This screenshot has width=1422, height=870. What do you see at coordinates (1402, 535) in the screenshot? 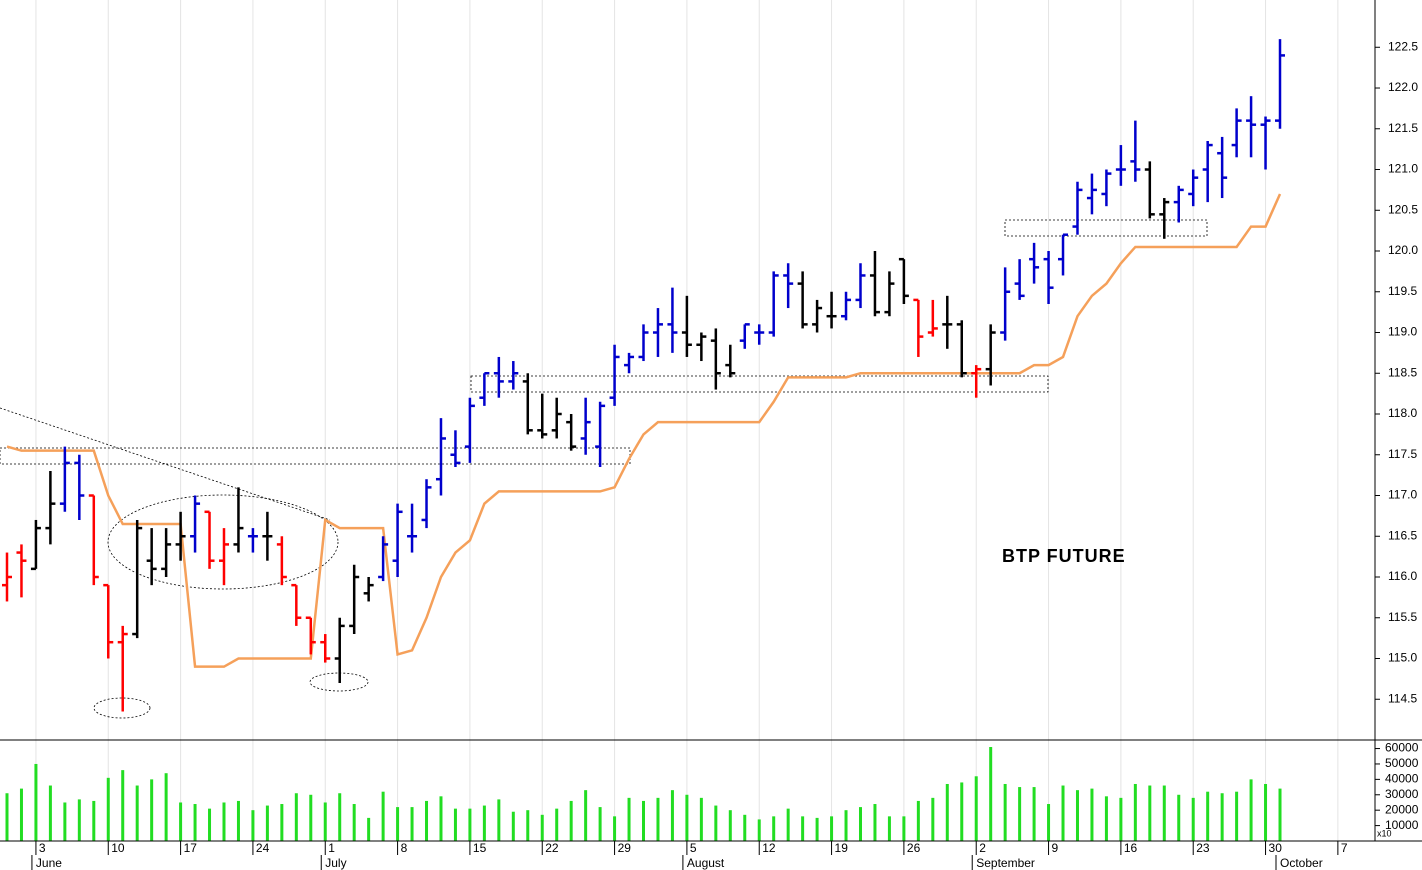
I see `y-tick-label: 116.5` at bounding box center [1402, 535].